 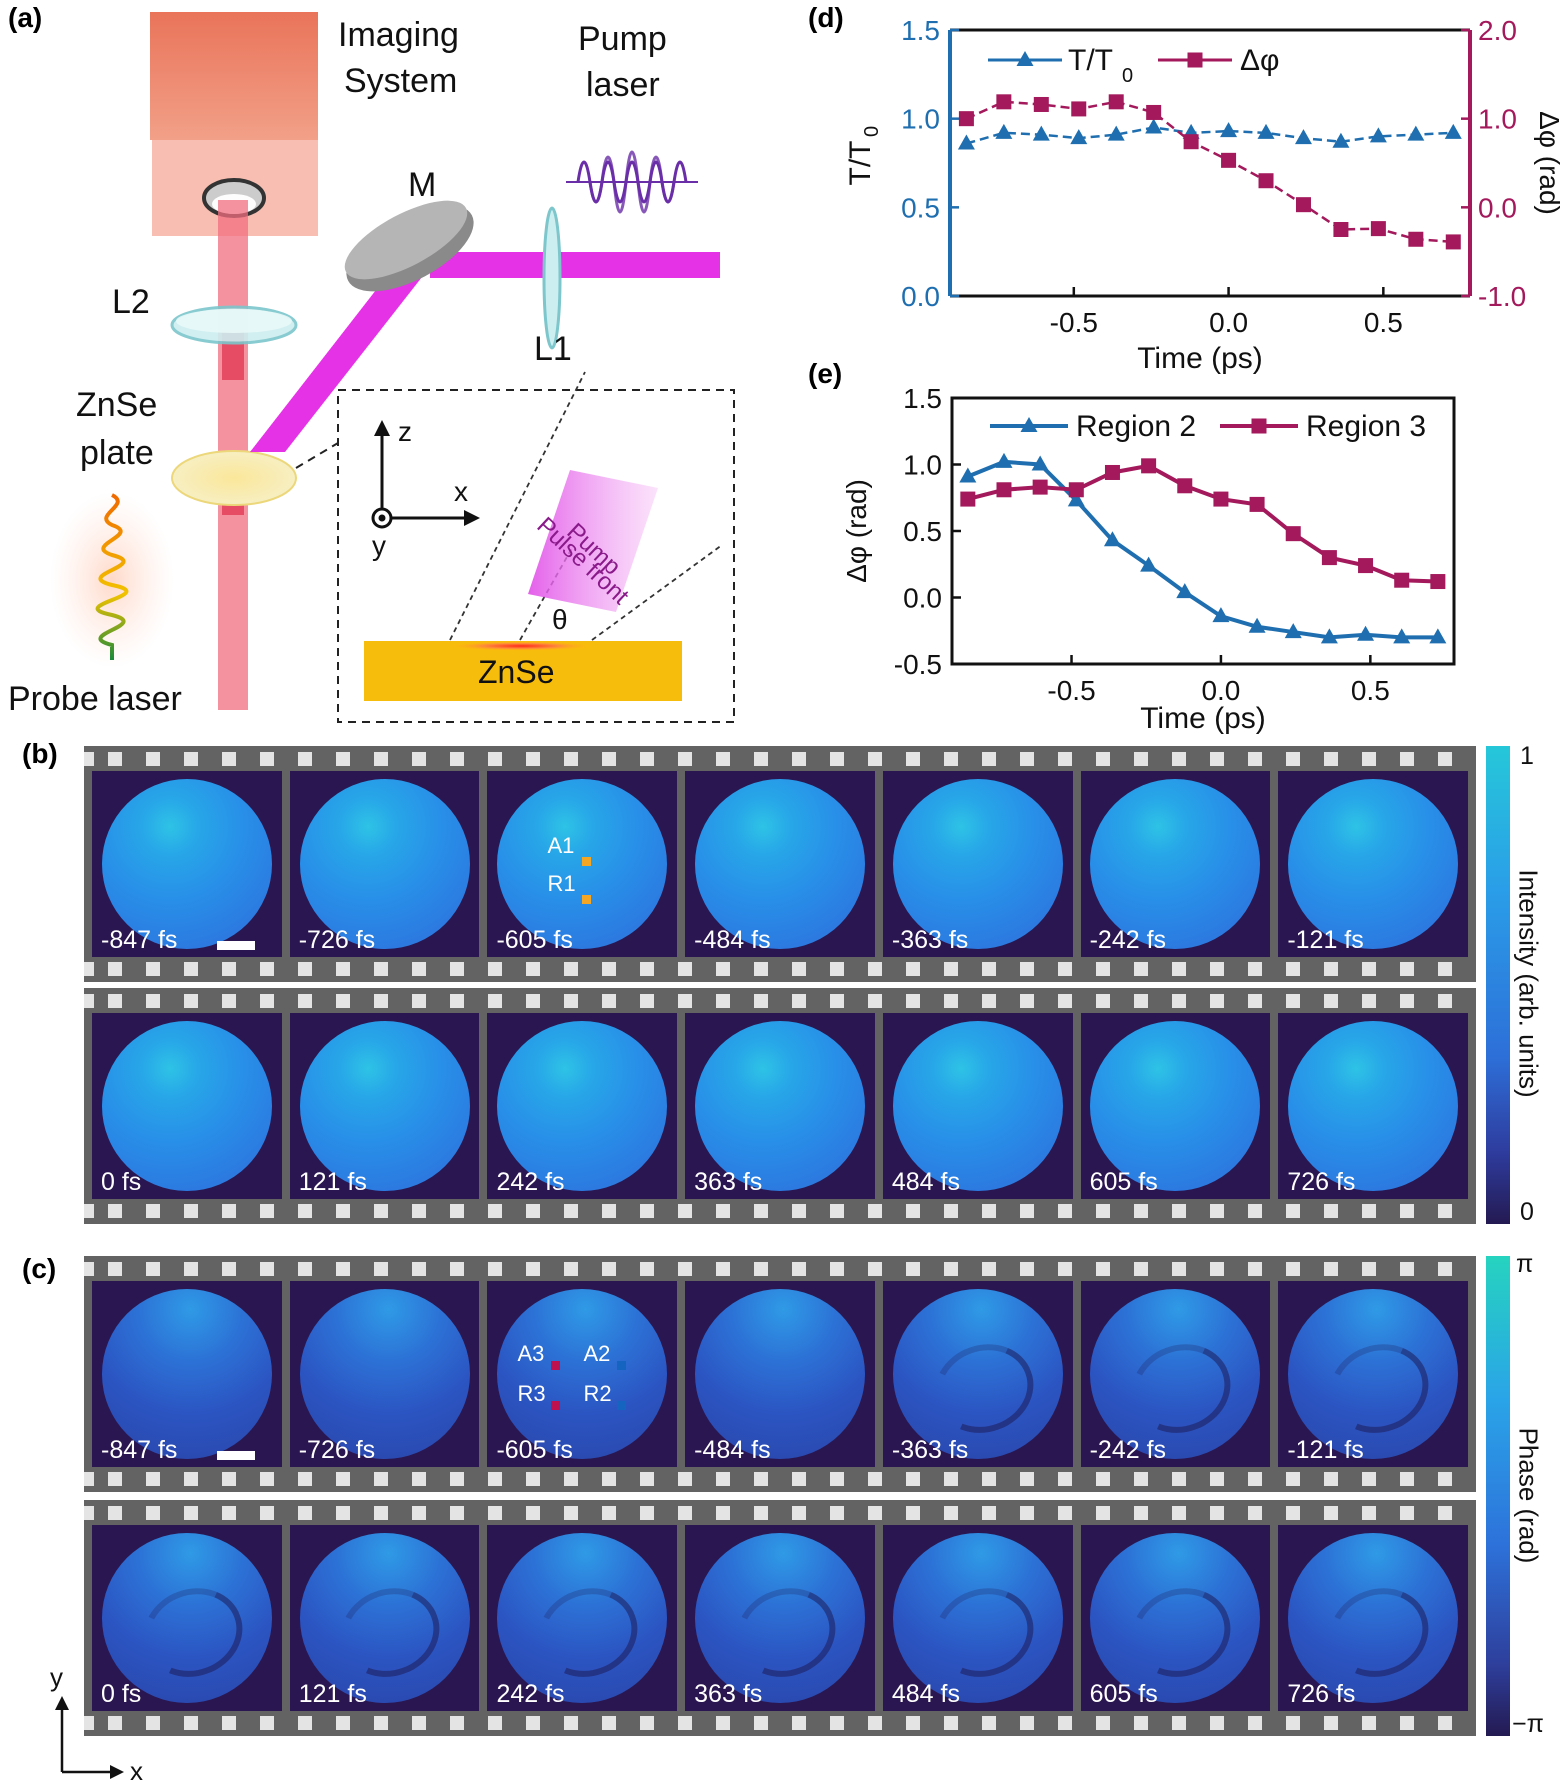 I want to click on chart-d-ytick-right-label: 0.0, so click(x=1497, y=207).